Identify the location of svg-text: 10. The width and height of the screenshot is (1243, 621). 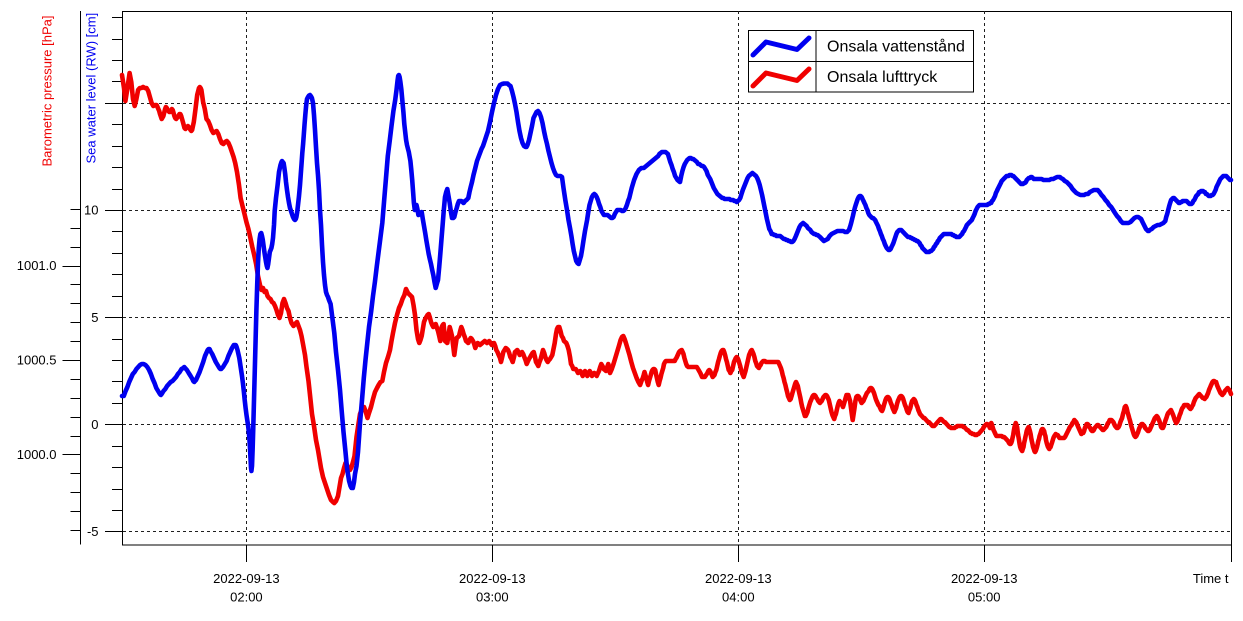
(91, 210).